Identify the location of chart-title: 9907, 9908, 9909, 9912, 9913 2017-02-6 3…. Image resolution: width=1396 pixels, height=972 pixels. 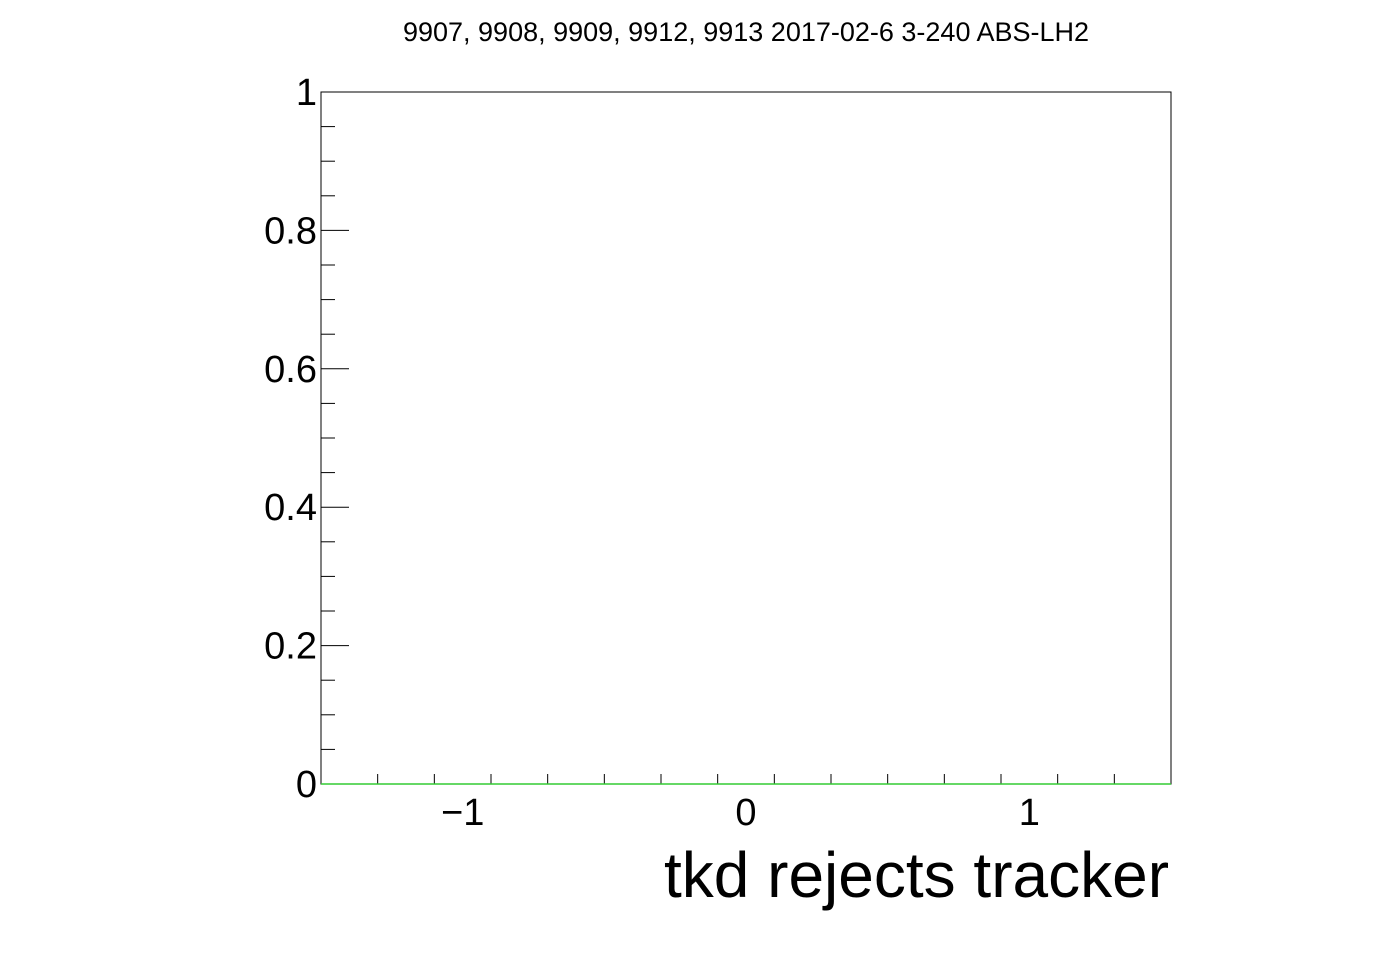
(746, 32).